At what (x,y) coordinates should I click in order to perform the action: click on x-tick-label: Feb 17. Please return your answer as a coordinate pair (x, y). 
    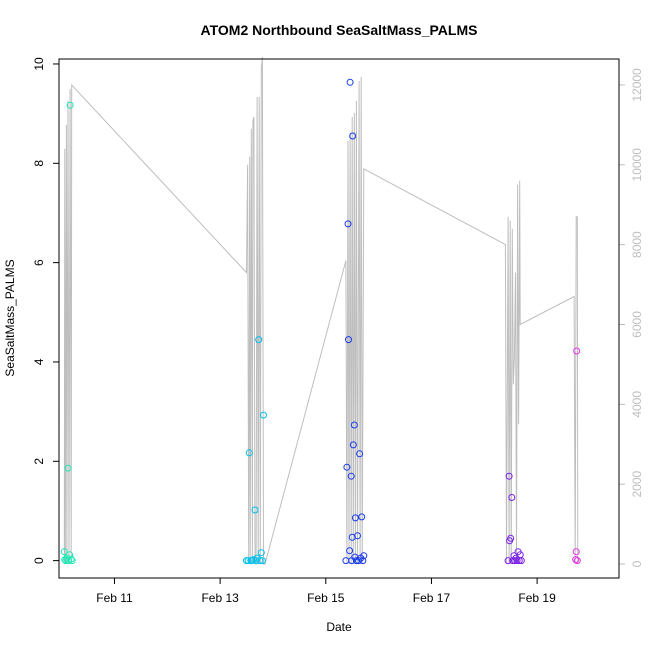
    Looking at the image, I should click on (432, 598).